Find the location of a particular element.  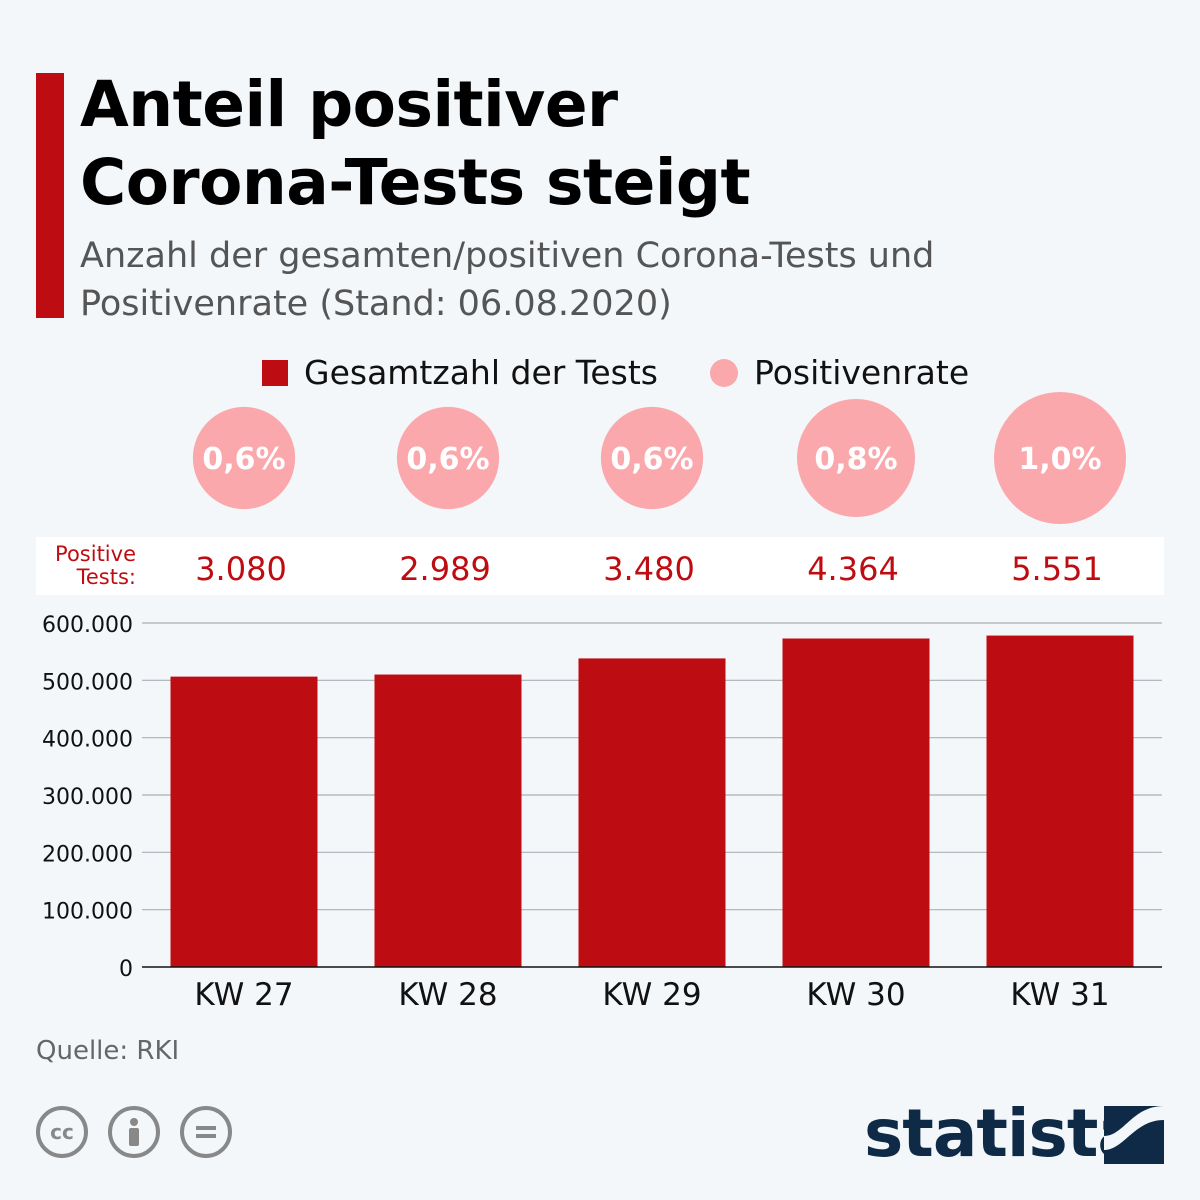

chart-title: Anteil positiver Corona-Tests steigt is located at coordinates (415, 144).